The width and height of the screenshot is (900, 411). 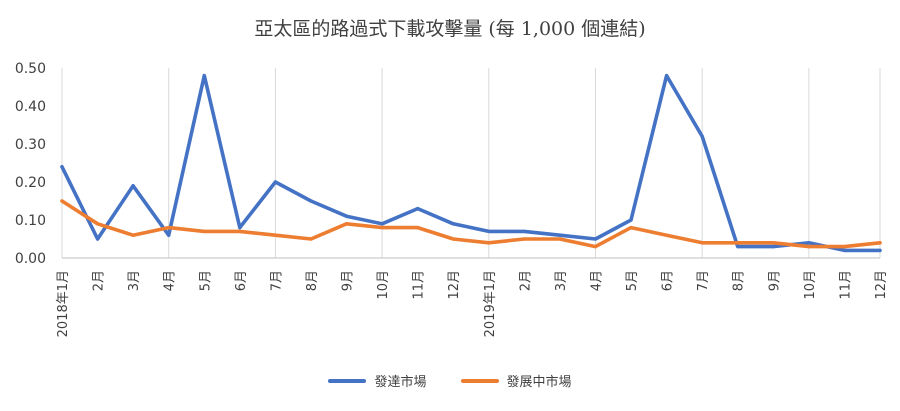 What do you see at coordinates (347, 380) in the screenshot?
I see `legend-swatch-developed` at bounding box center [347, 380].